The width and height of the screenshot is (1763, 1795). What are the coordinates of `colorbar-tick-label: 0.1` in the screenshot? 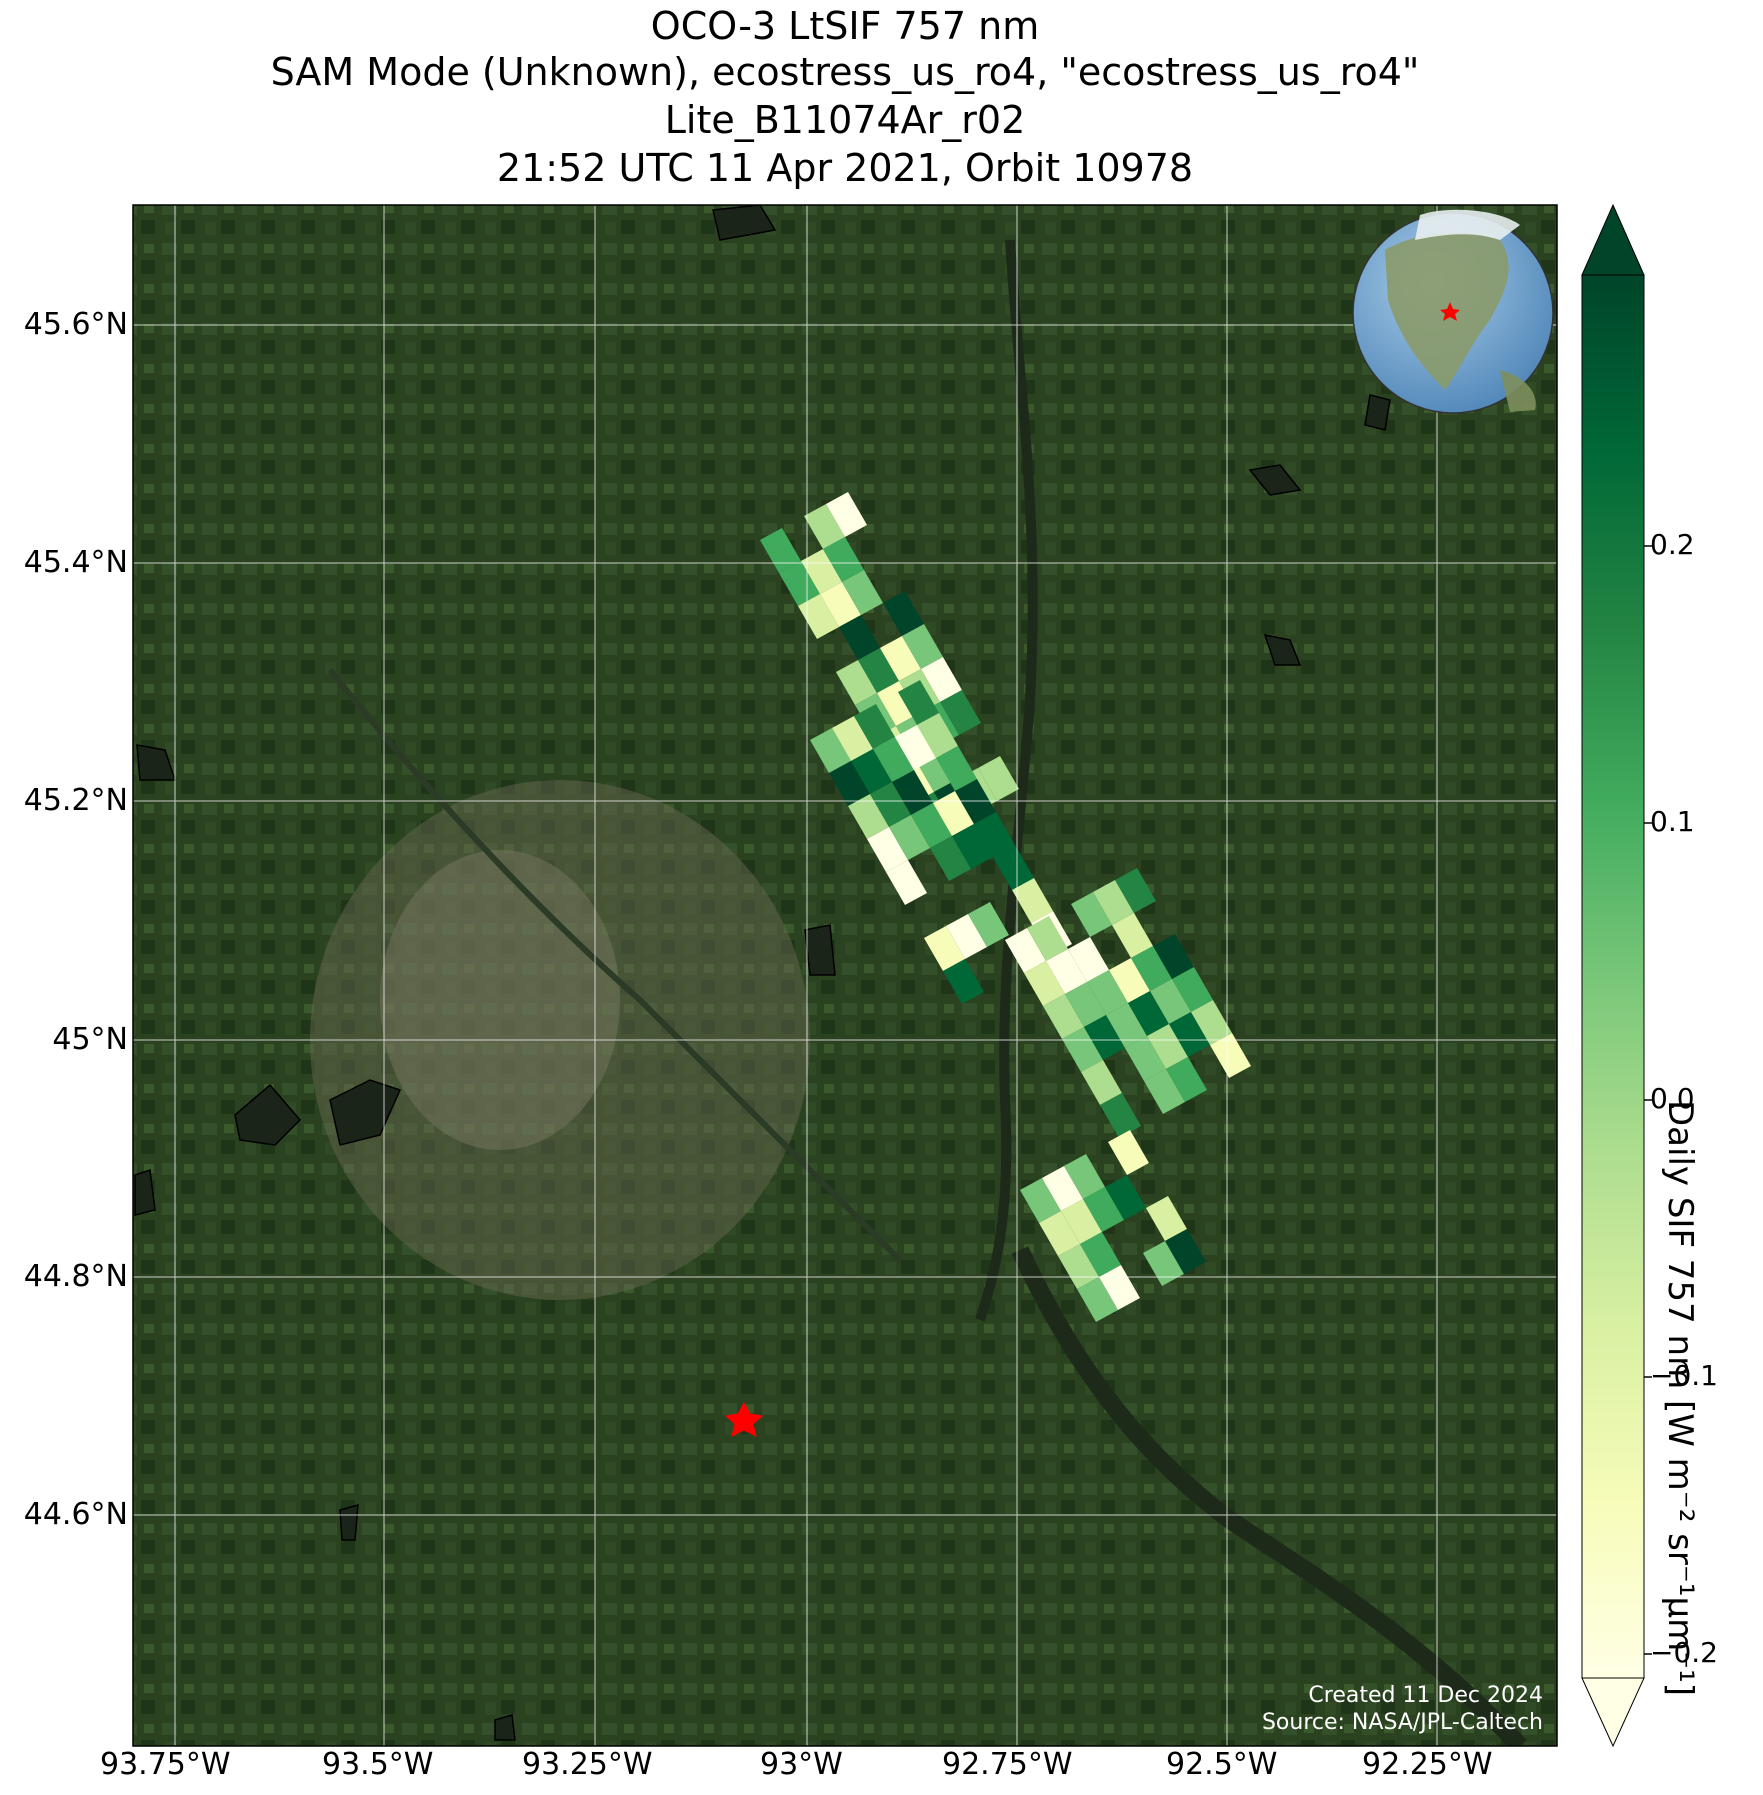 It's located at (1672, 821).